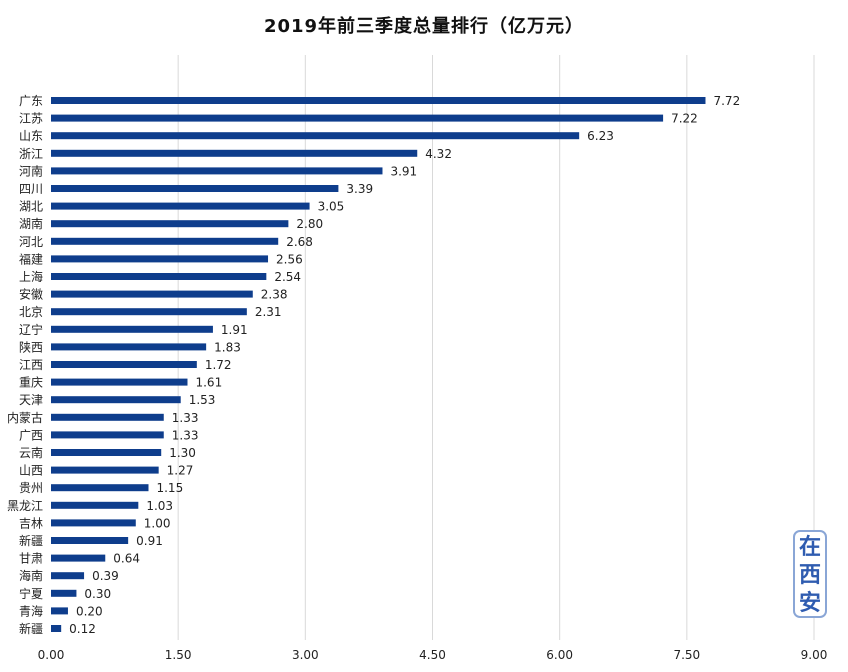  I want to click on value-label: 1.72, so click(218, 365).